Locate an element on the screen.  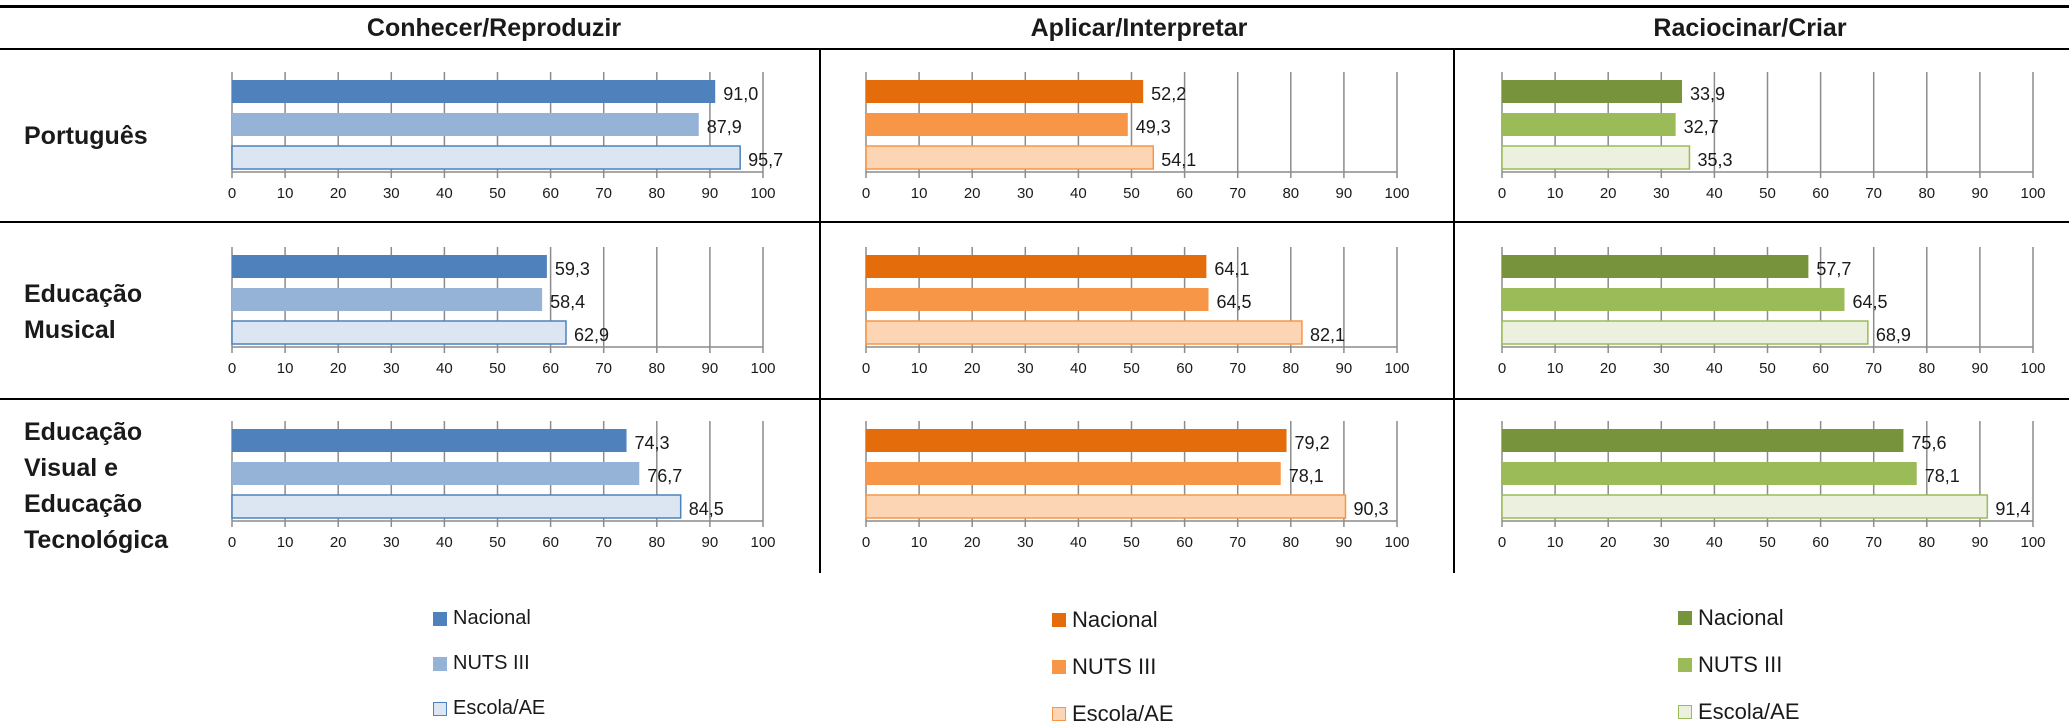
bar-value-label: 58,4 is located at coordinates (567, 302).